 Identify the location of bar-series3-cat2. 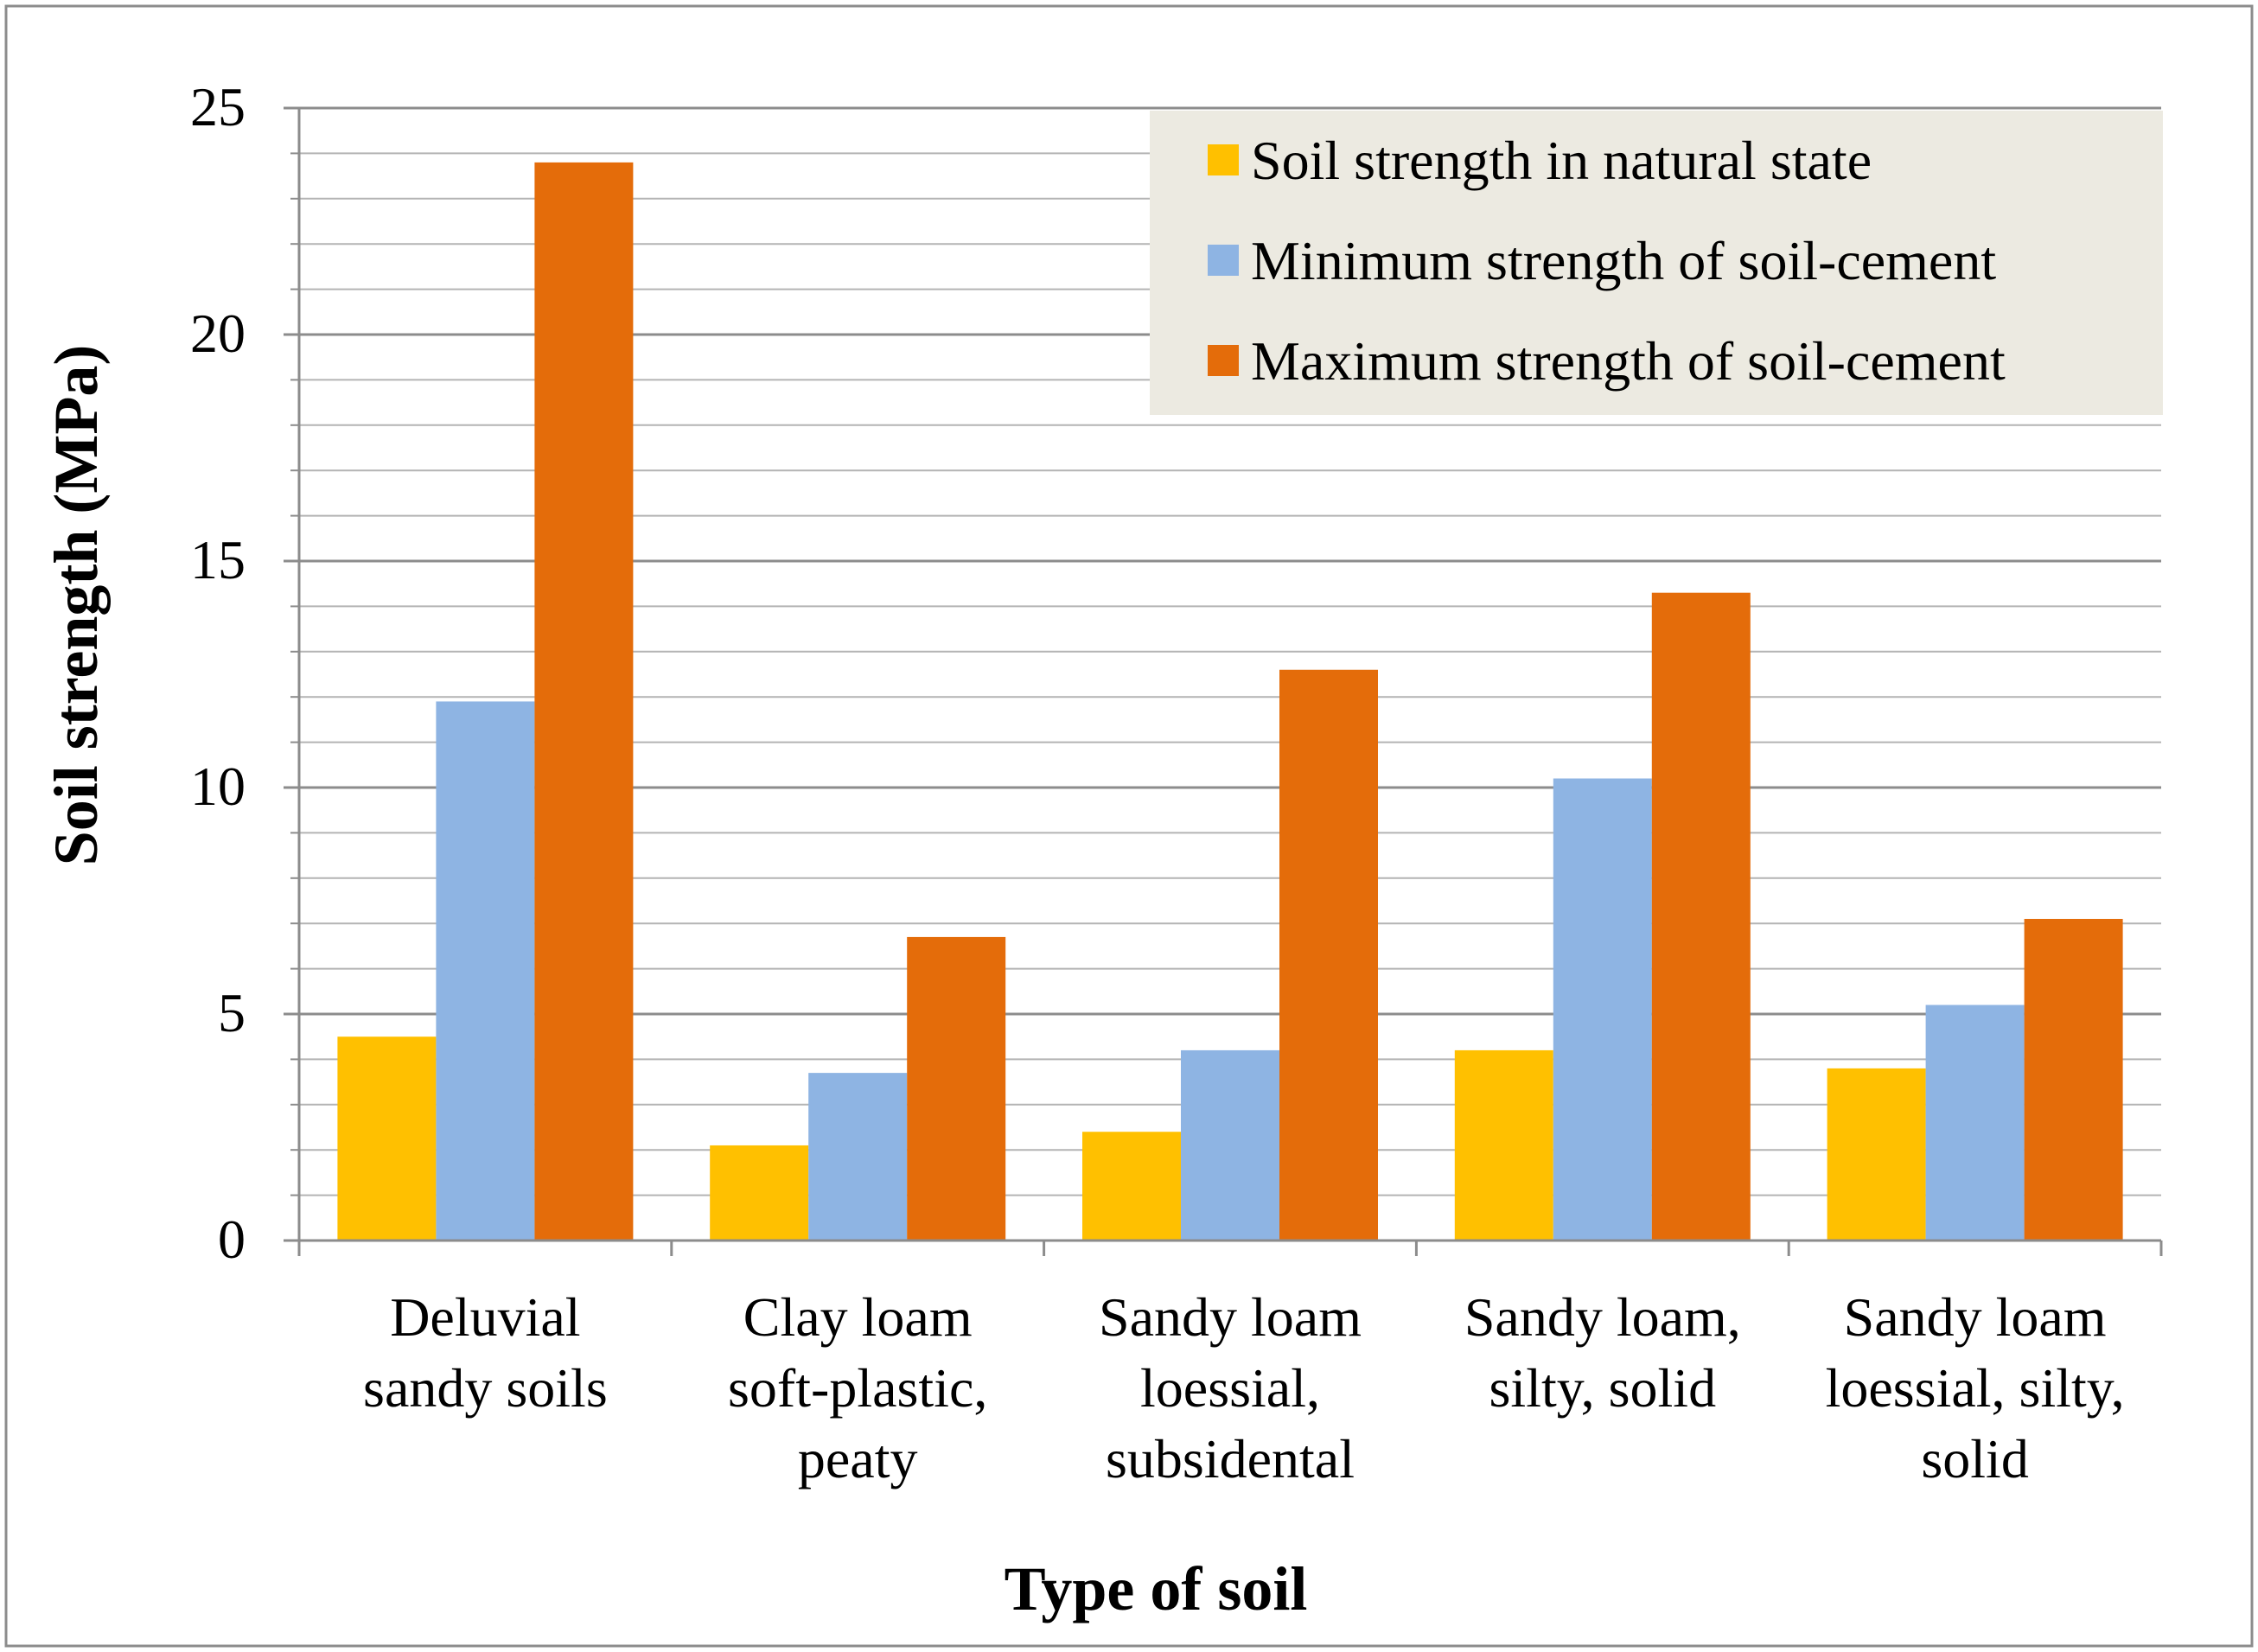
(956, 1088).